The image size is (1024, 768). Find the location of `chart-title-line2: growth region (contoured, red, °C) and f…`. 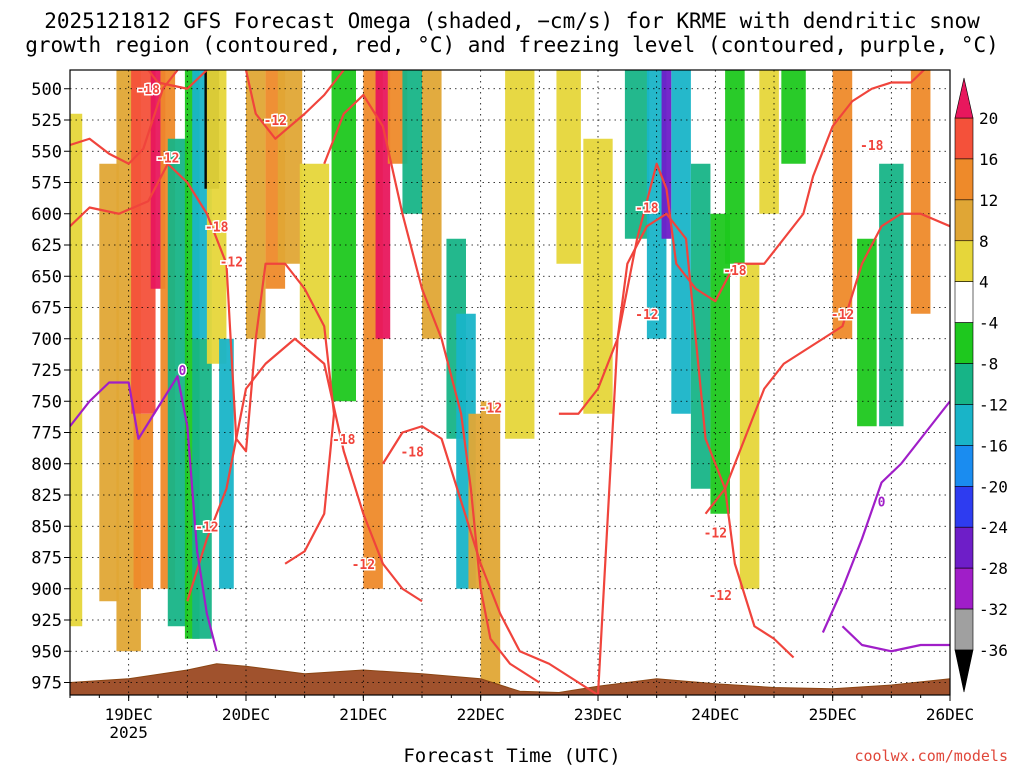

chart-title-line2: growth region (contoured, red, °C) and f… is located at coordinates (512, 45).